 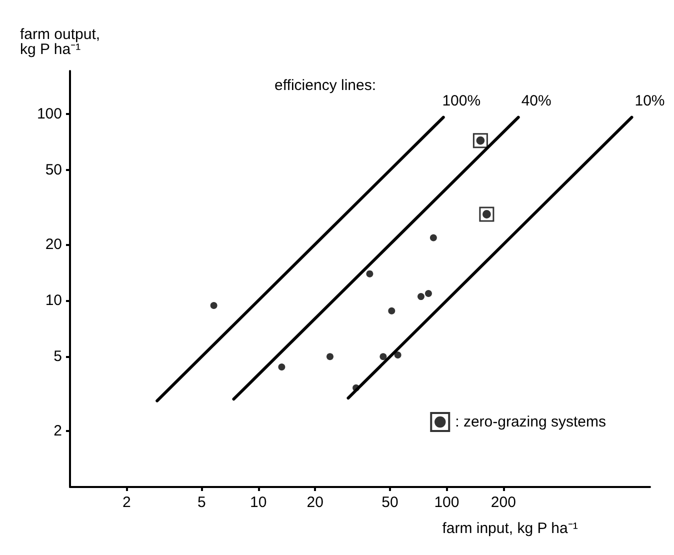 What do you see at coordinates (49, 113) in the screenshot?
I see `y-tick-label: 100` at bounding box center [49, 113].